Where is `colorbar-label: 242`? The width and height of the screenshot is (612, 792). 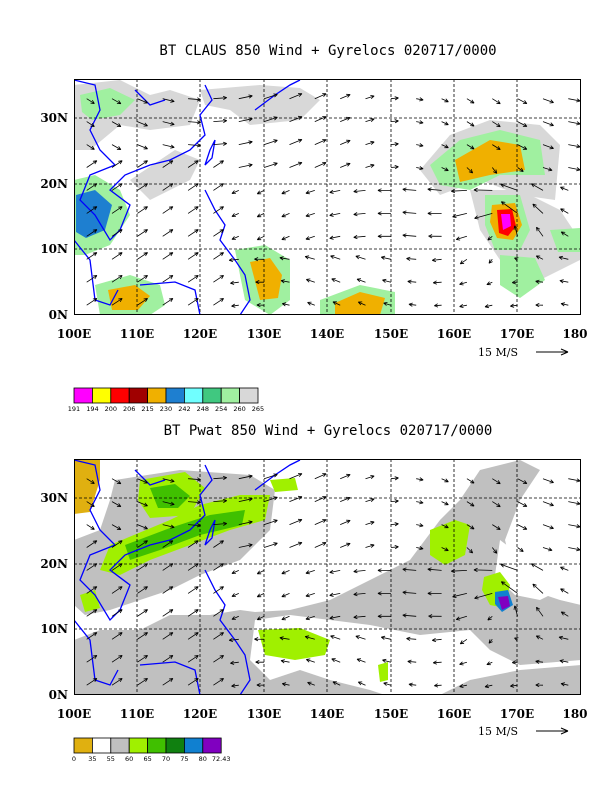 colorbar-label: 242 is located at coordinates (184, 409).